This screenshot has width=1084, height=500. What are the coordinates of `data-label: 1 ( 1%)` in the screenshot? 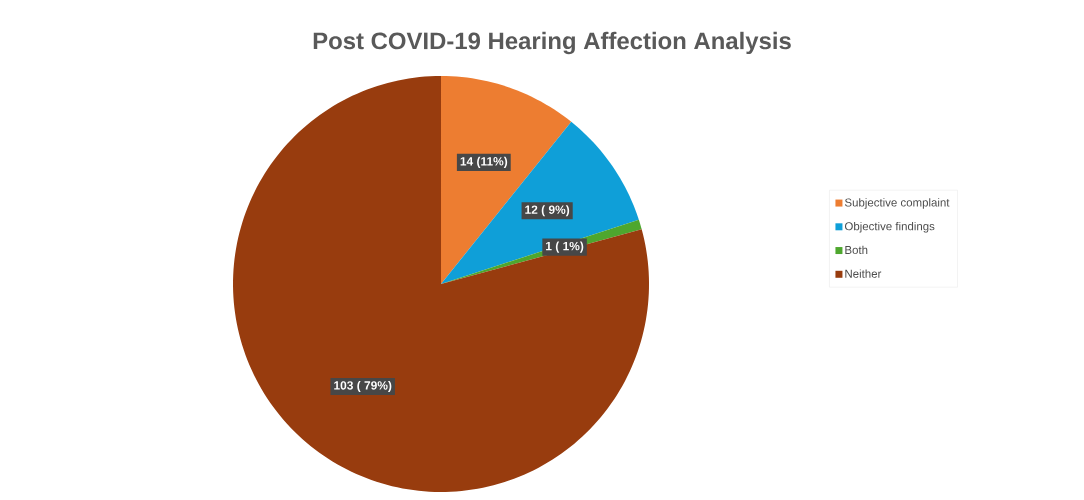 It's located at (565, 247).